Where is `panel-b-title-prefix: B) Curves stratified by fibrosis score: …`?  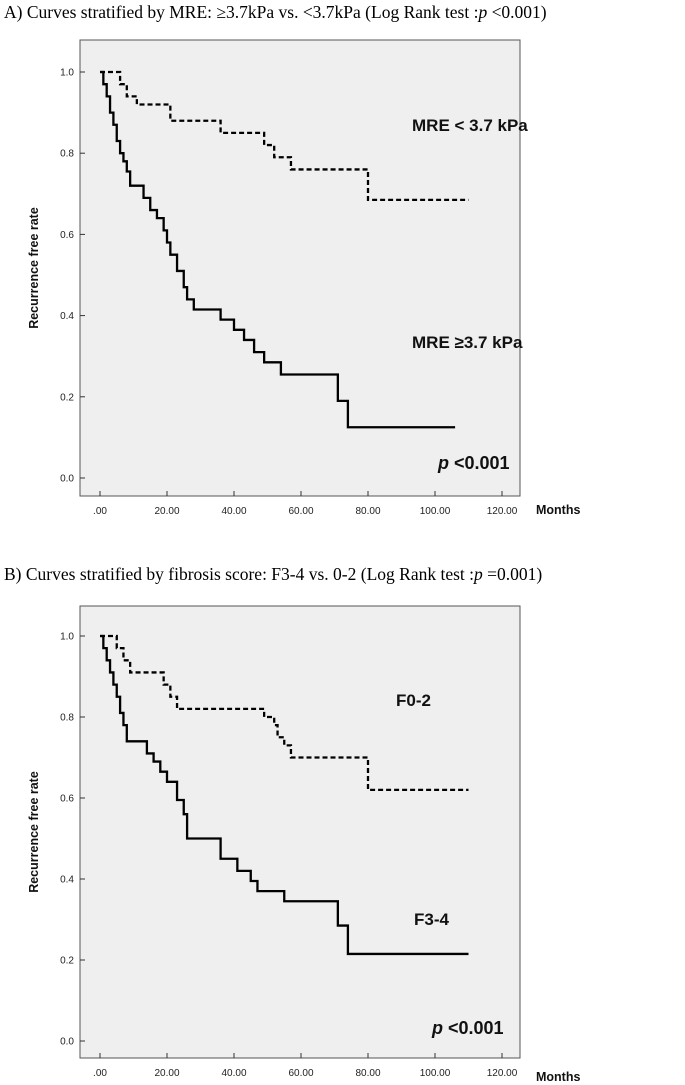
panel-b-title-prefix: B) Curves stratified by fibrosis score: … is located at coordinates (239, 574).